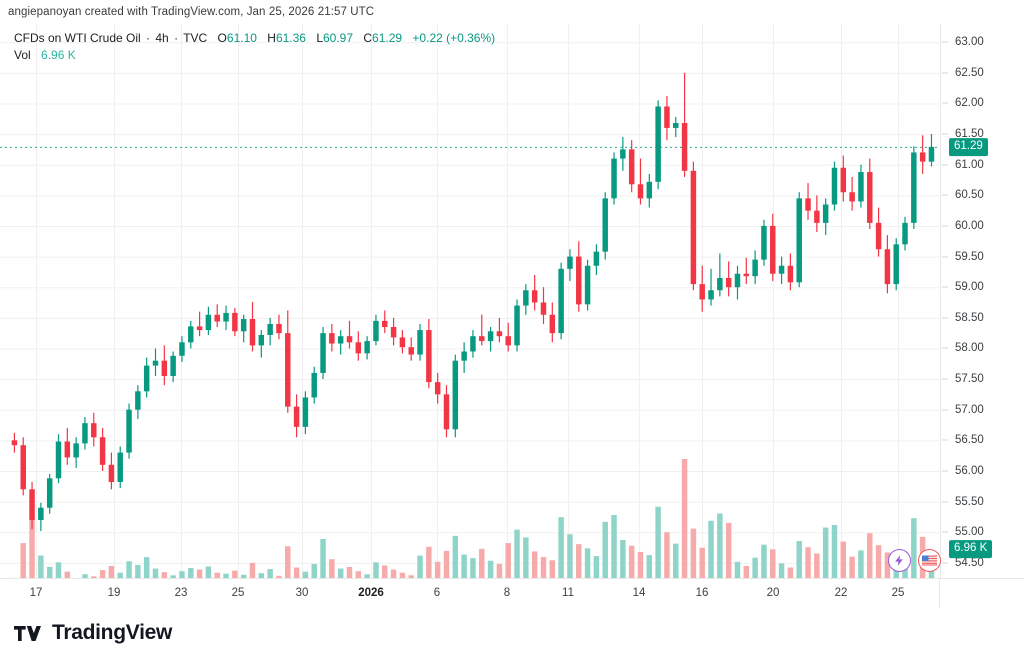  Describe the element at coordinates (181, 593) in the screenshot. I see `time-tick-23: 23` at that location.